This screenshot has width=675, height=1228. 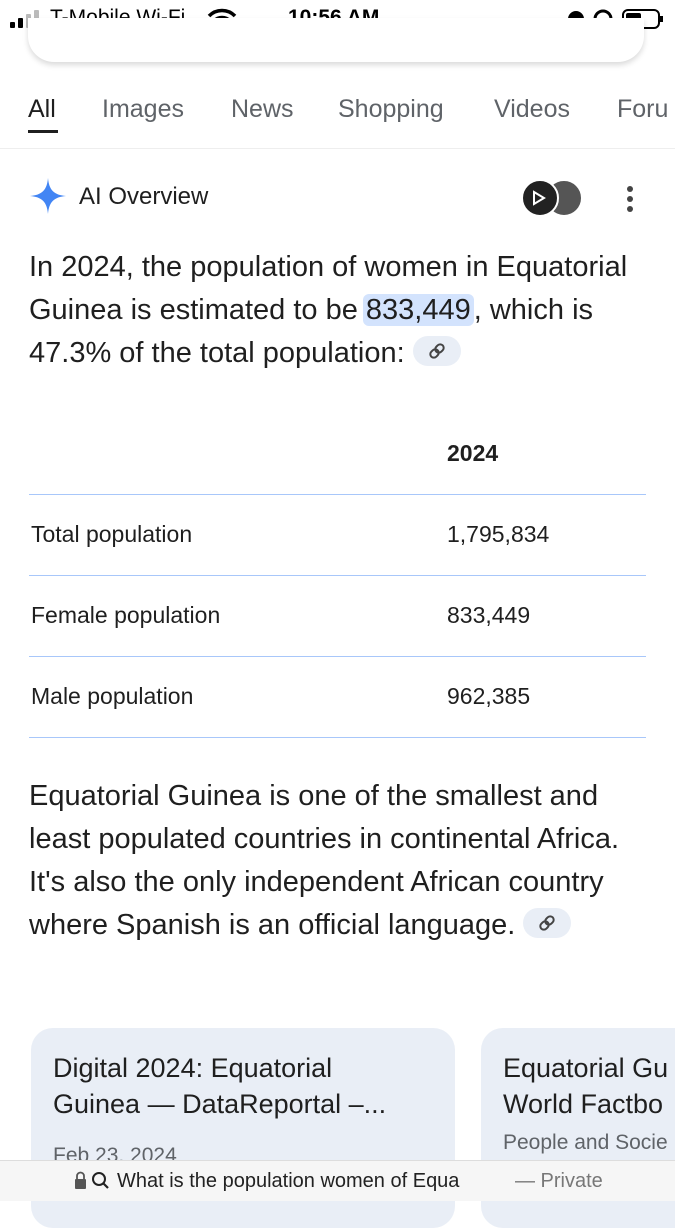 I want to click on tab: Videos, so click(x=532, y=109).